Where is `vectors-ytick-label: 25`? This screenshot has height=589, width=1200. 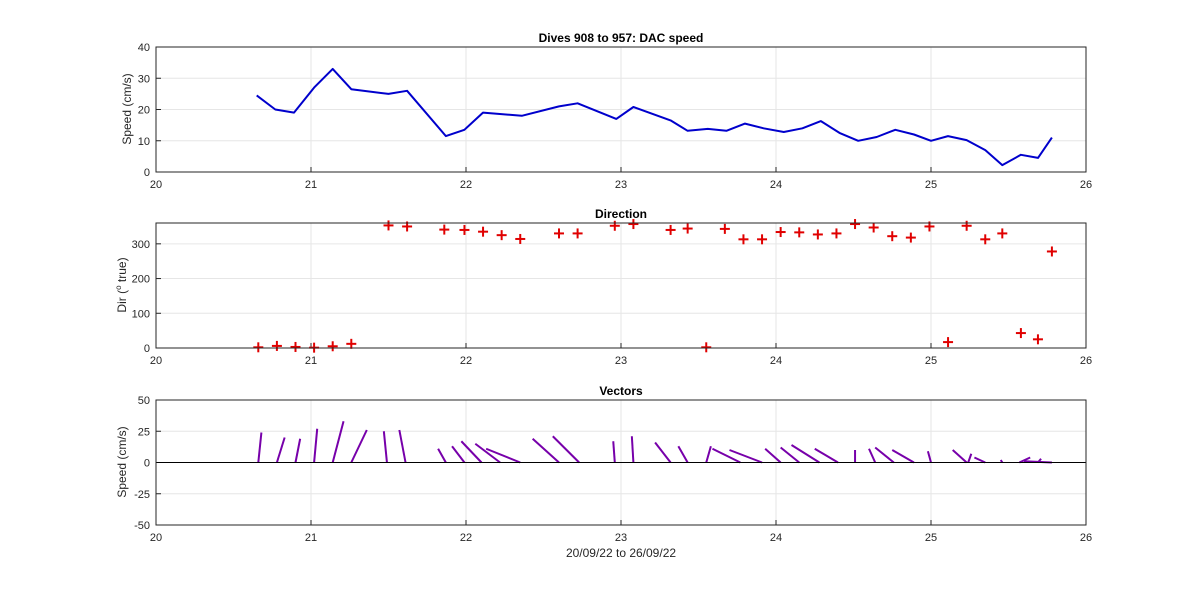
vectors-ytick-label: 25 is located at coordinates (144, 432).